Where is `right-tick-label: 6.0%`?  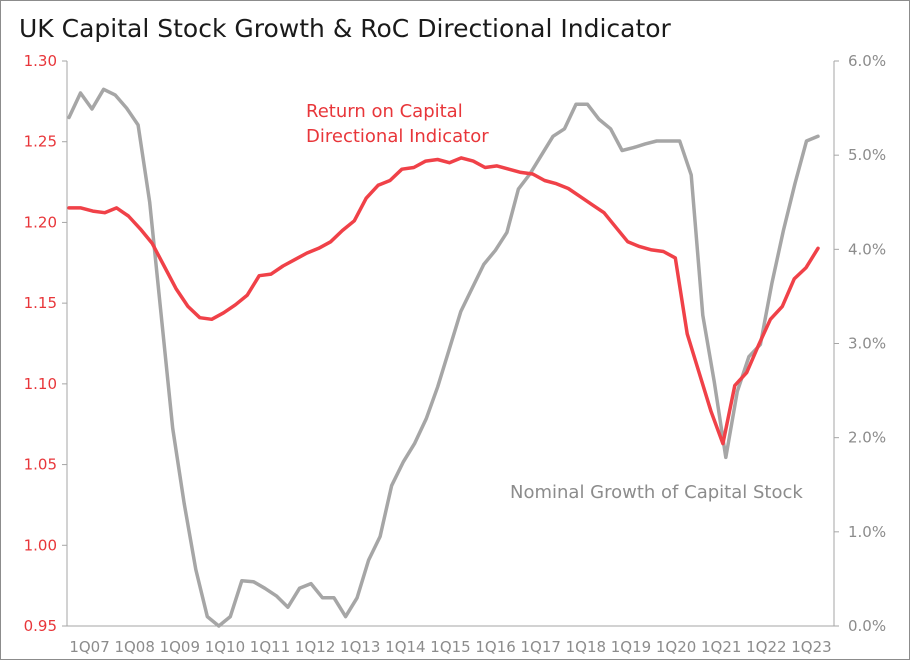 right-tick-label: 6.0% is located at coordinates (867, 61).